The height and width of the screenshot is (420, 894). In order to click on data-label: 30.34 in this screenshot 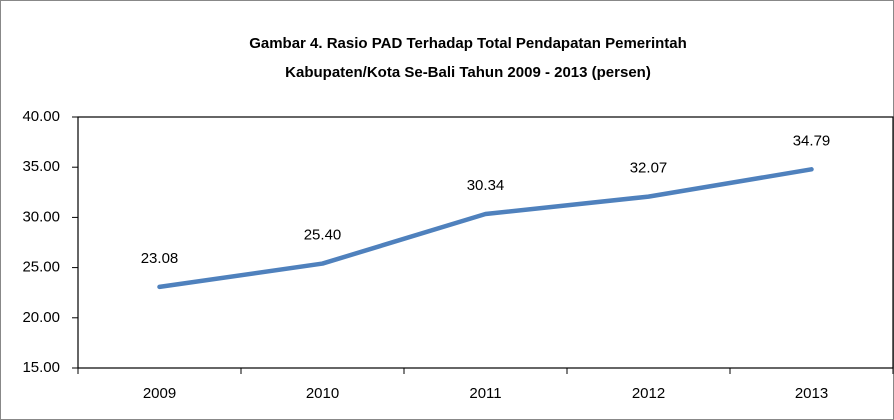, I will do `click(486, 185)`.